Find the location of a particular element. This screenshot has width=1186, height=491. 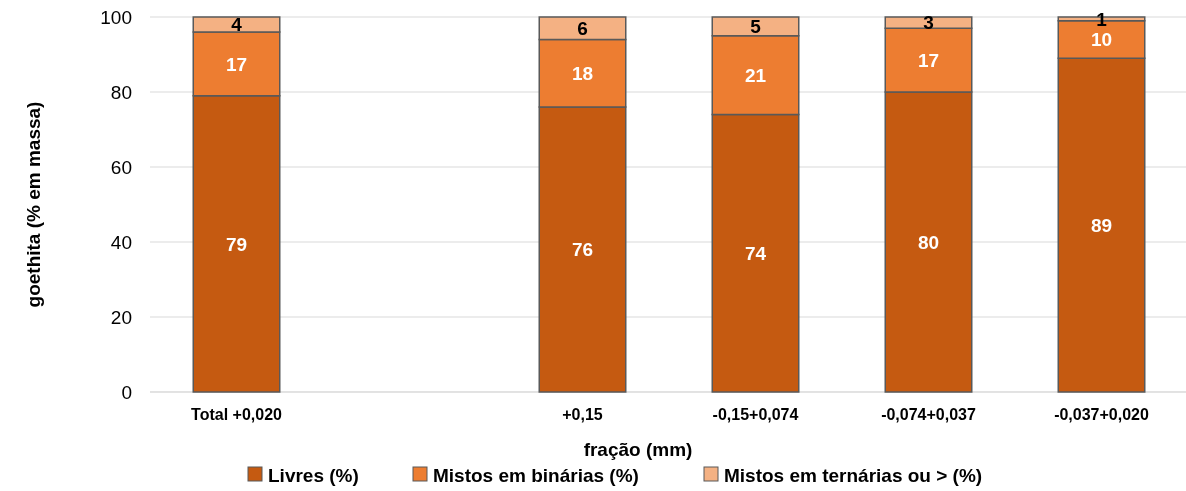

x-tick-label: +0,15 is located at coordinates (582, 414).